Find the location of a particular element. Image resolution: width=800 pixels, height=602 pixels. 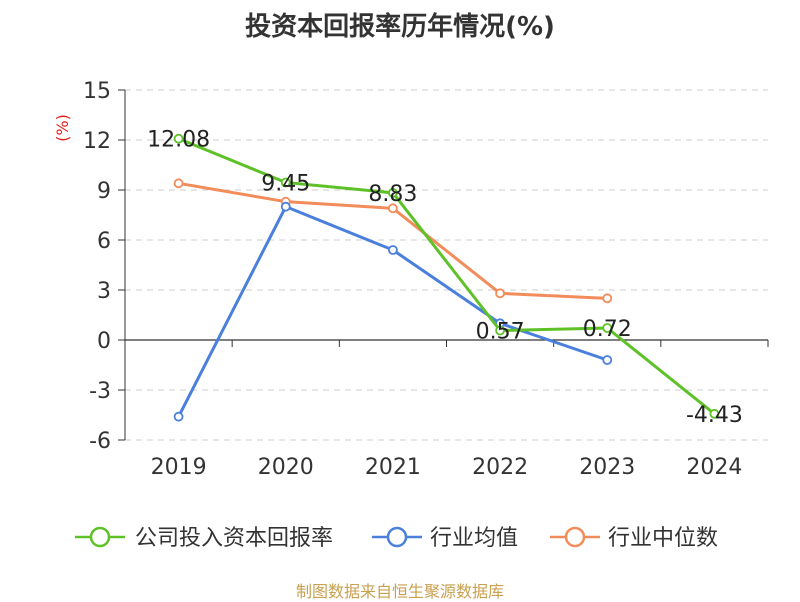

data-label: 0.72 is located at coordinates (607, 329).